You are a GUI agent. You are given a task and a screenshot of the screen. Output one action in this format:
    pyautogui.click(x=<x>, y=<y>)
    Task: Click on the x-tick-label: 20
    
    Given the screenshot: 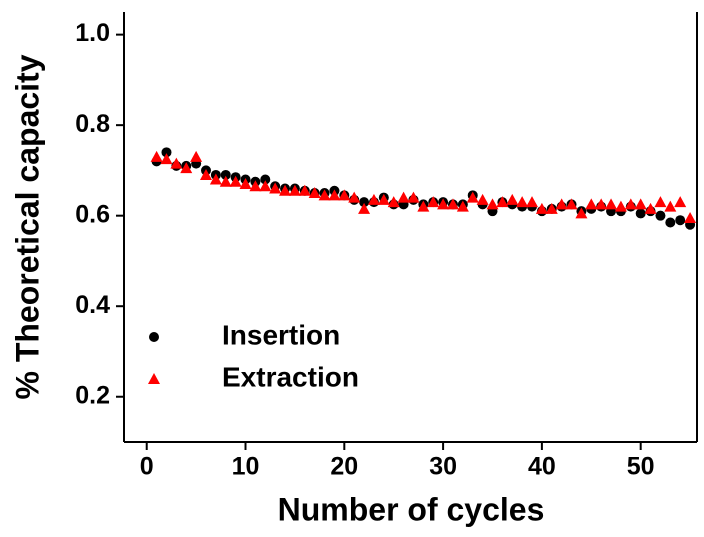 What is the action you would take?
    pyautogui.click(x=344, y=467)
    